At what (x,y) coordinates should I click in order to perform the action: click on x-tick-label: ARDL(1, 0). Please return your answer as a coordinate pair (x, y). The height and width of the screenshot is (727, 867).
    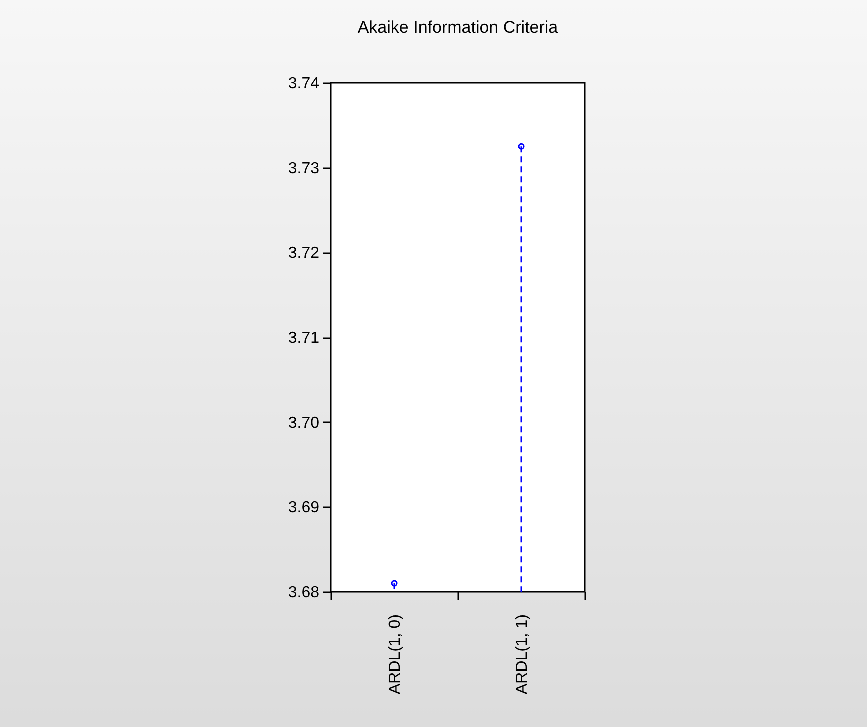
    Looking at the image, I should click on (395, 654).